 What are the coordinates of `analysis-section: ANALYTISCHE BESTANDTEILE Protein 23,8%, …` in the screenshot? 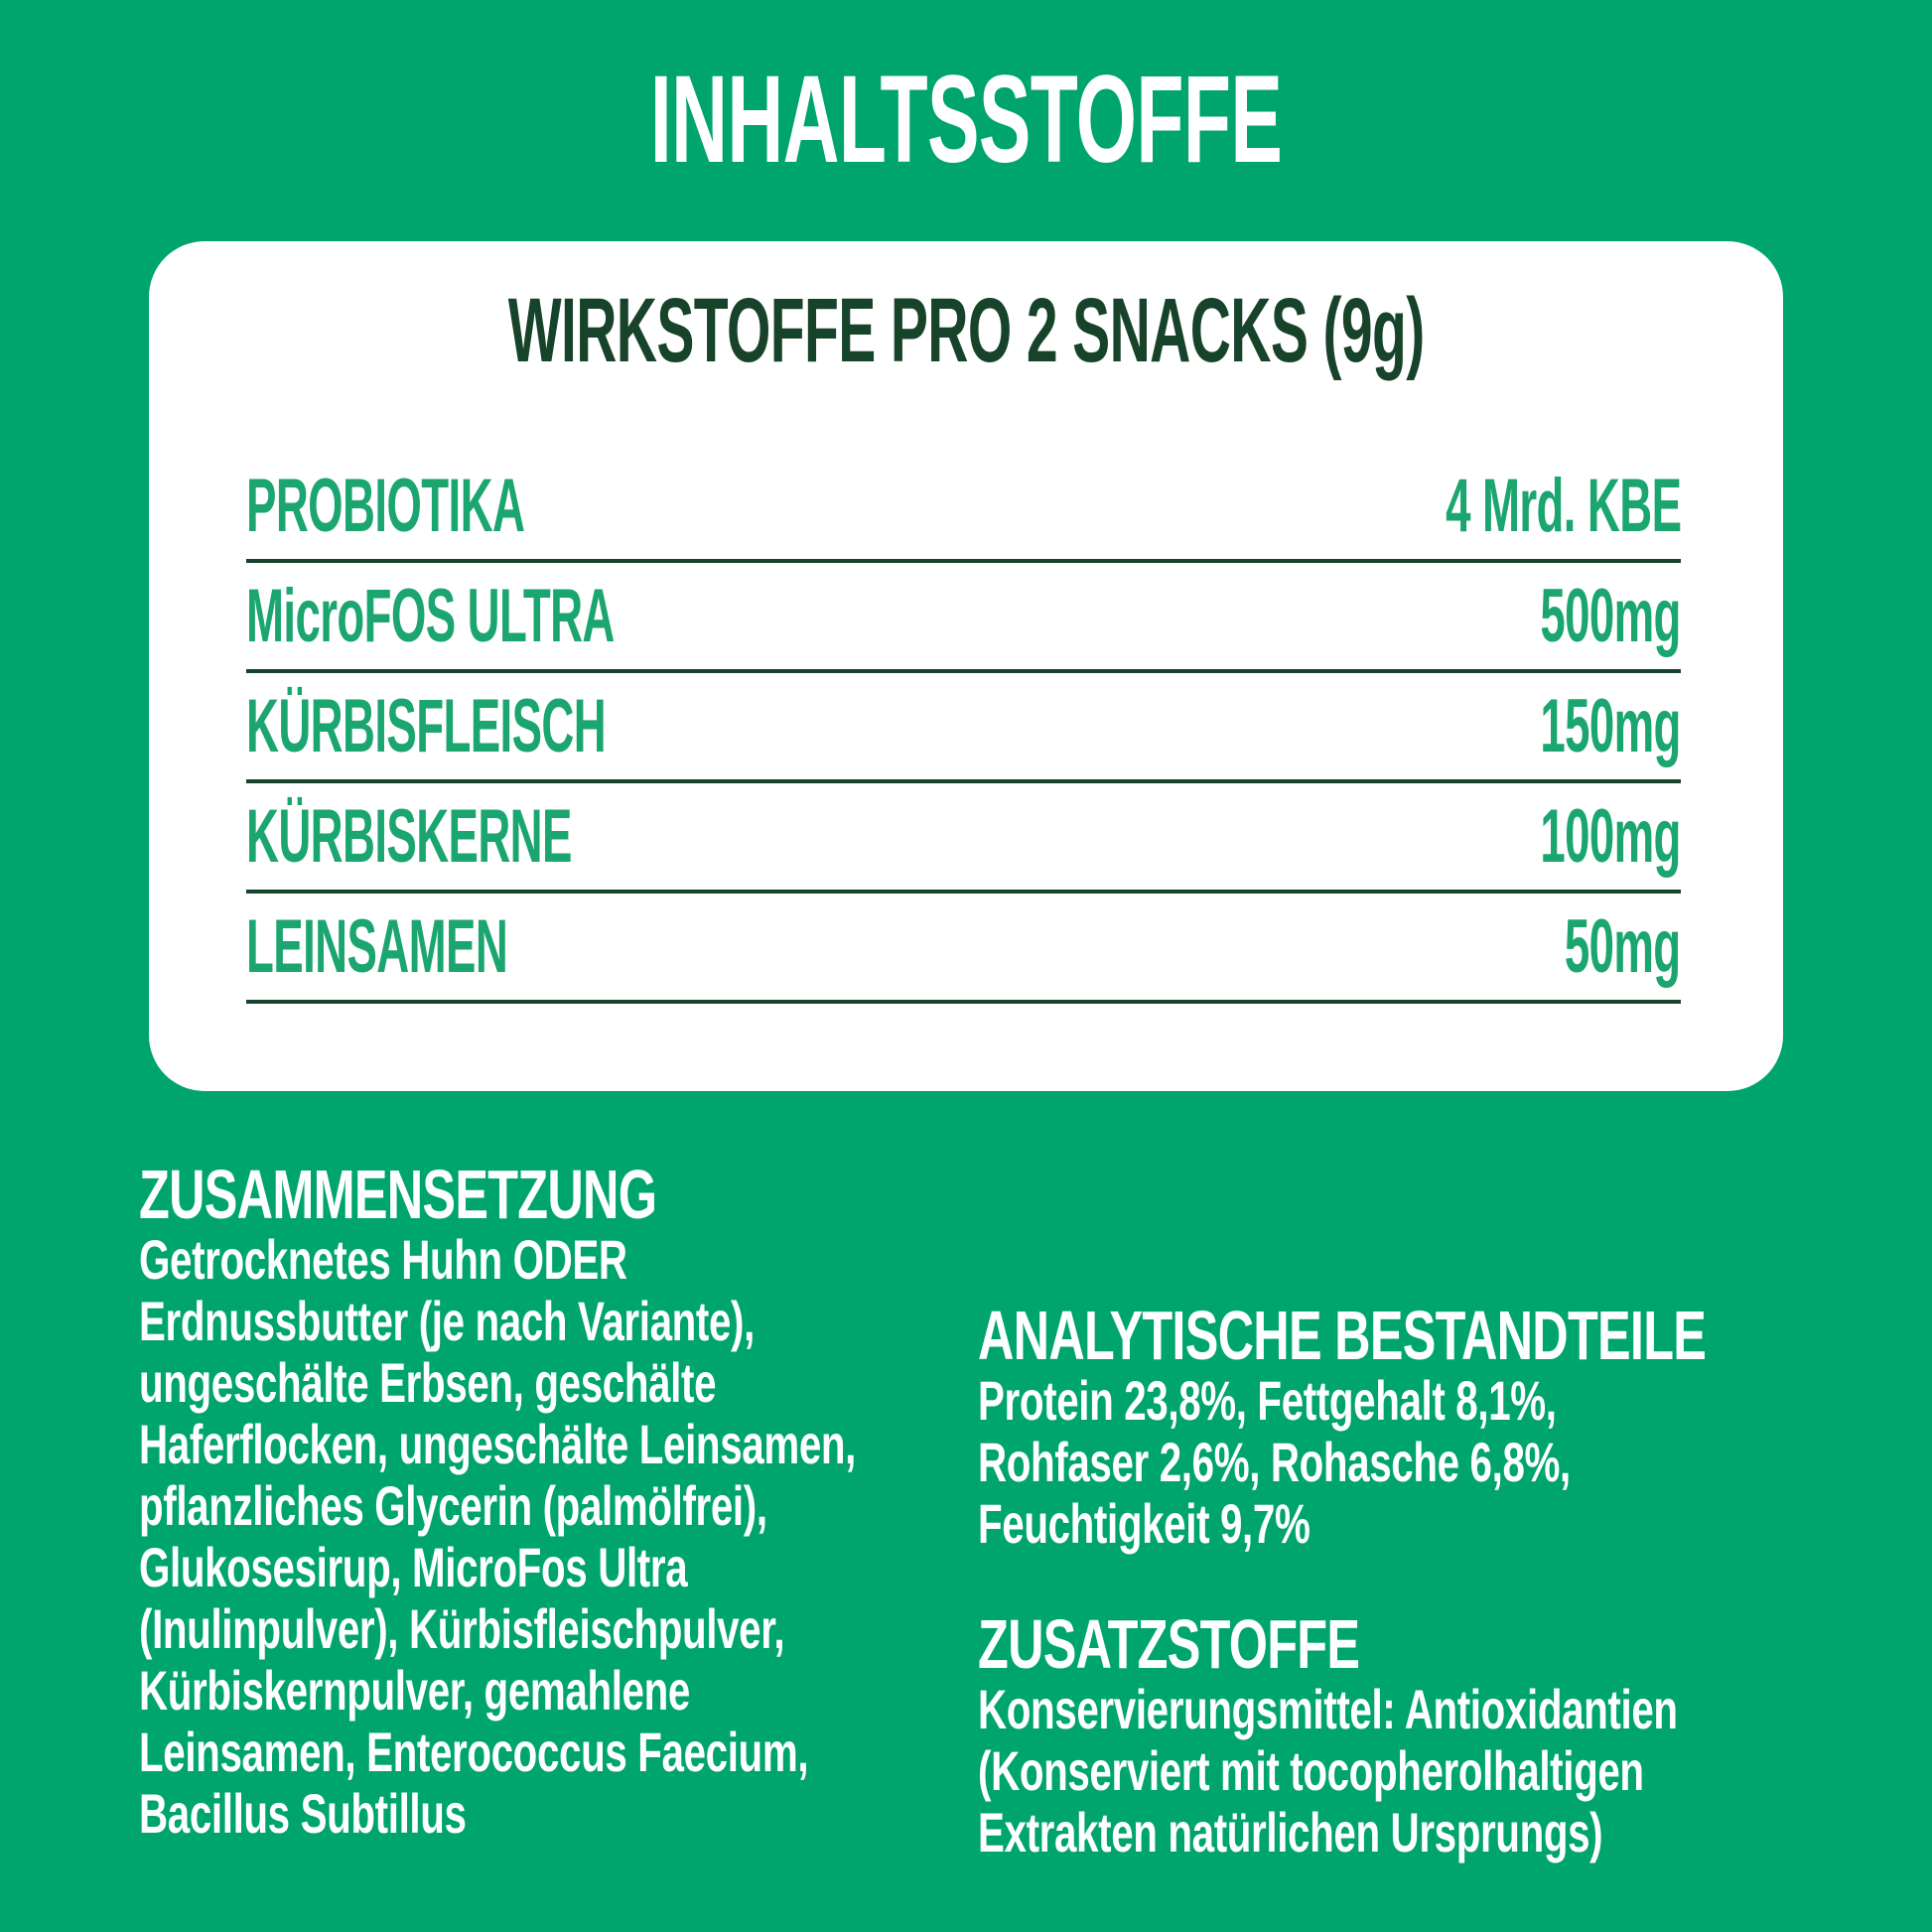 It's located at (1390, 1582).